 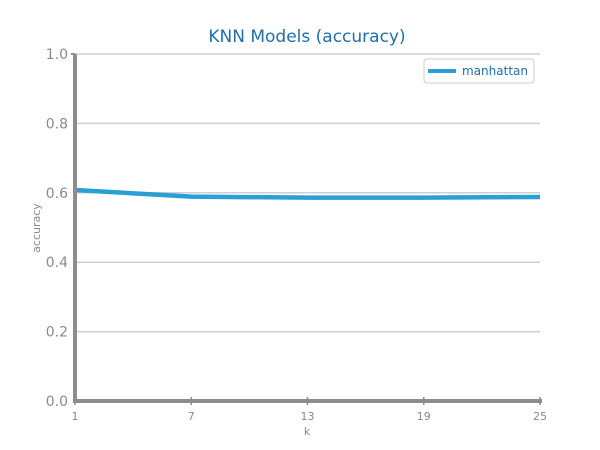 I want to click on y-tick-label: 0.8, so click(x=57, y=124).